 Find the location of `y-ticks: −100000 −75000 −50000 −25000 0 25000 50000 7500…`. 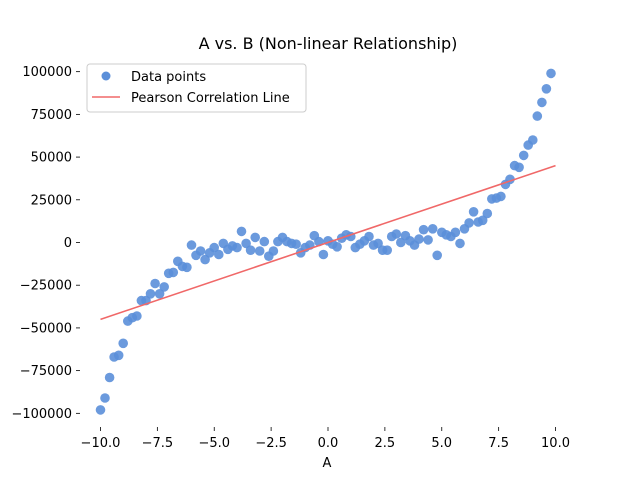

y-ticks: −100000 −75000 −50000 −25000 0 25000 50000 7500… is located at coordinates (45, 243).